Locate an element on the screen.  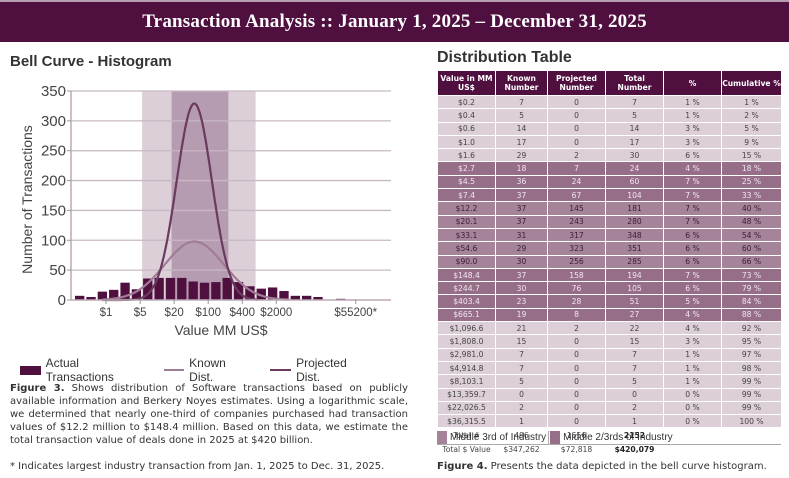
table-row: $1.0 17 0 17 3 % 9 % is located at coordinates (609, 142).